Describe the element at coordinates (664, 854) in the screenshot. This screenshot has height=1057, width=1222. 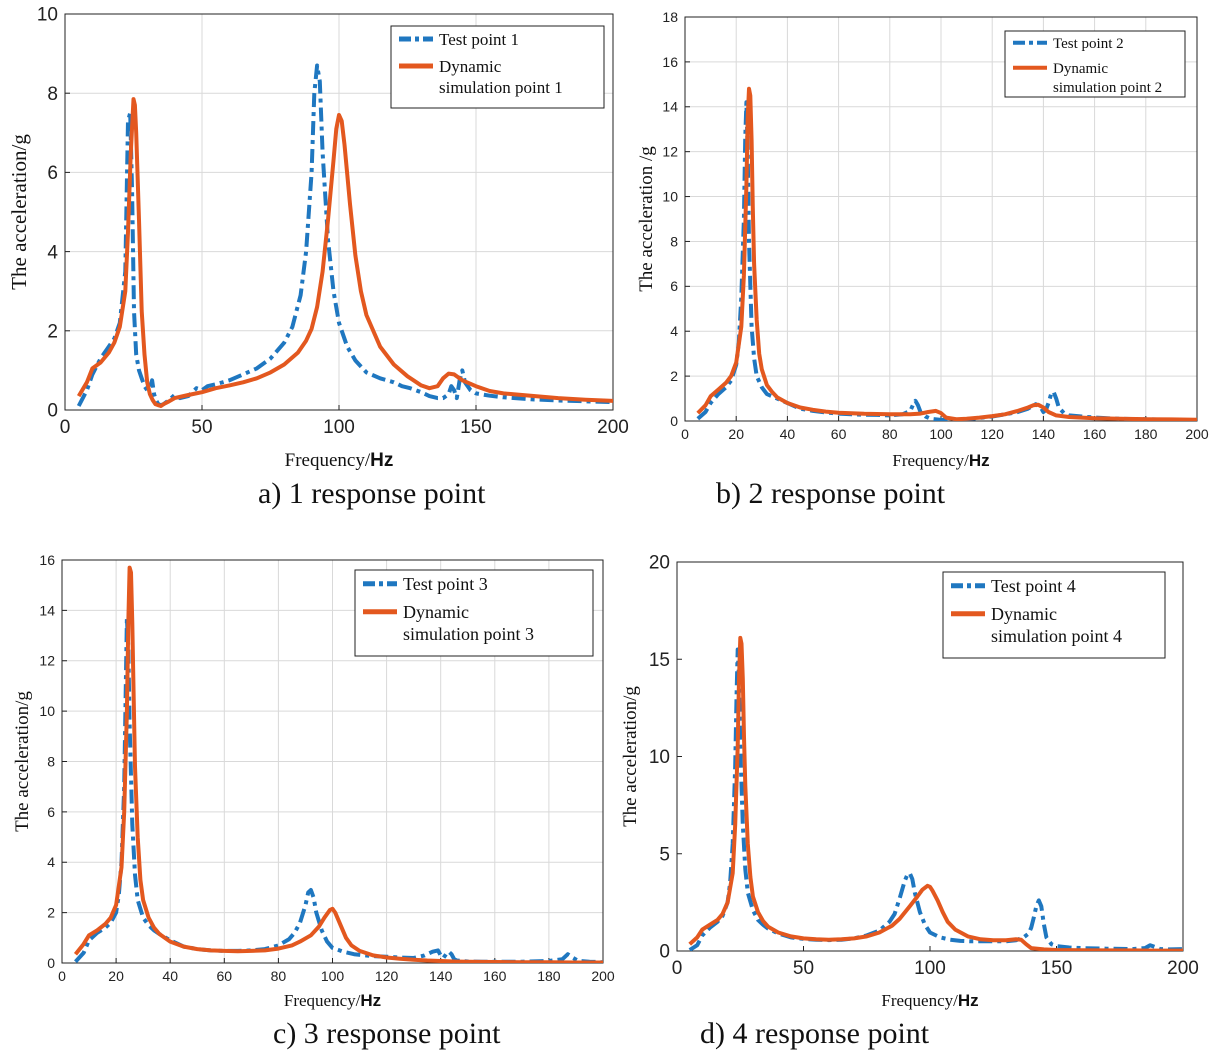
I see `y-tick-label: 5` at that location.